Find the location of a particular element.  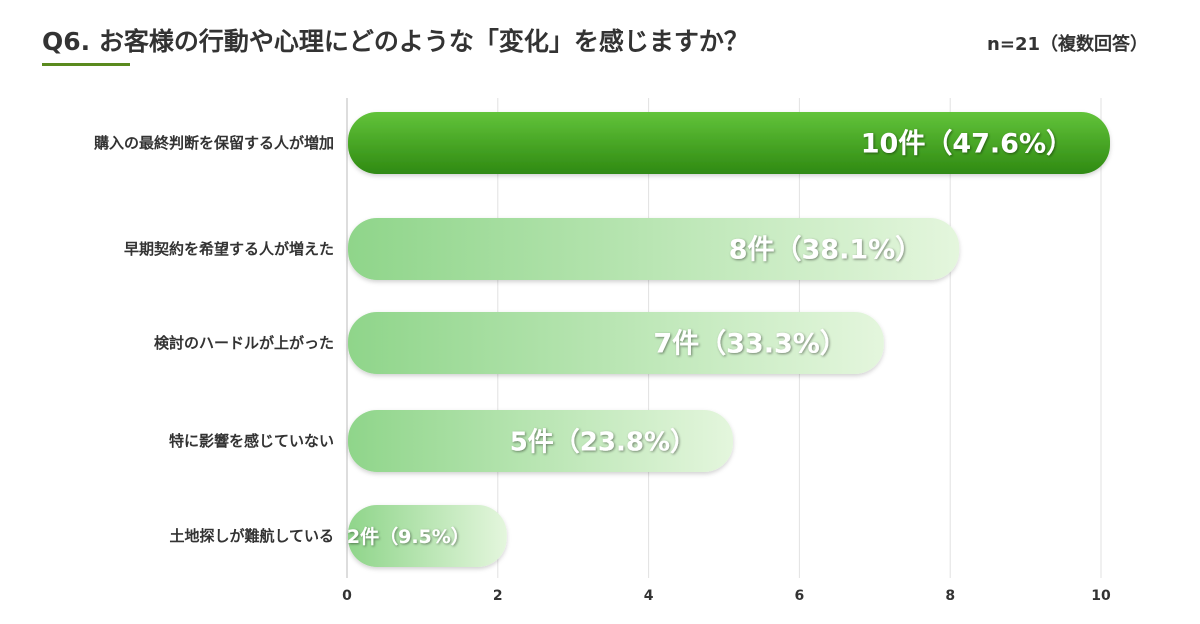

title-underline is located at coordinates (86, 64).